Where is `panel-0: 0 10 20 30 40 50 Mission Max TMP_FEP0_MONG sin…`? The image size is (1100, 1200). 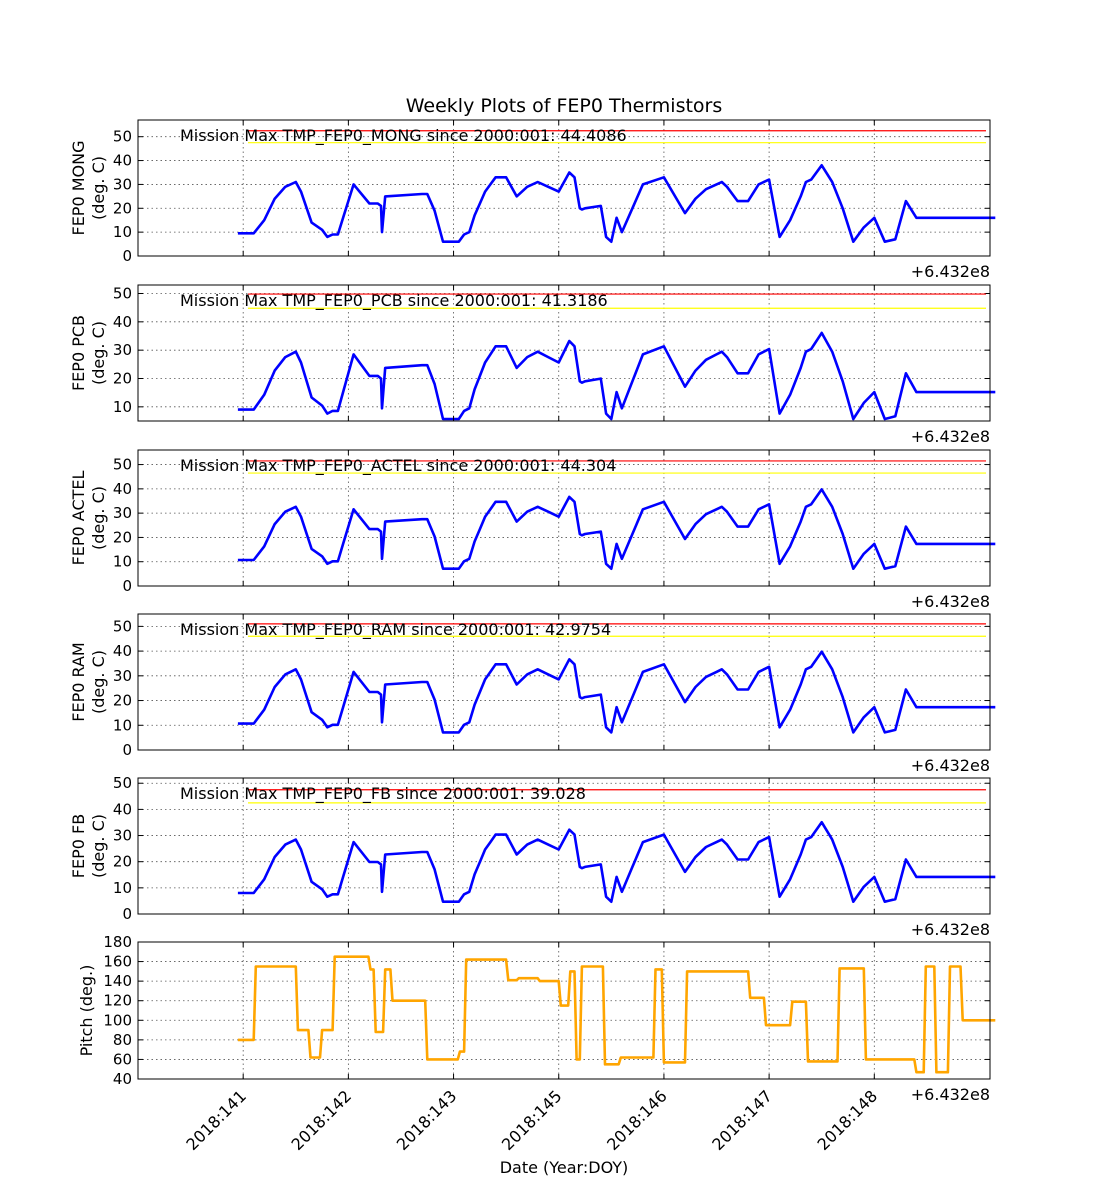 panel-0: 0 10 20 30 40 50 Mission Max TMP_FEP0_MONG sin… is located at coordinates (532, 200).